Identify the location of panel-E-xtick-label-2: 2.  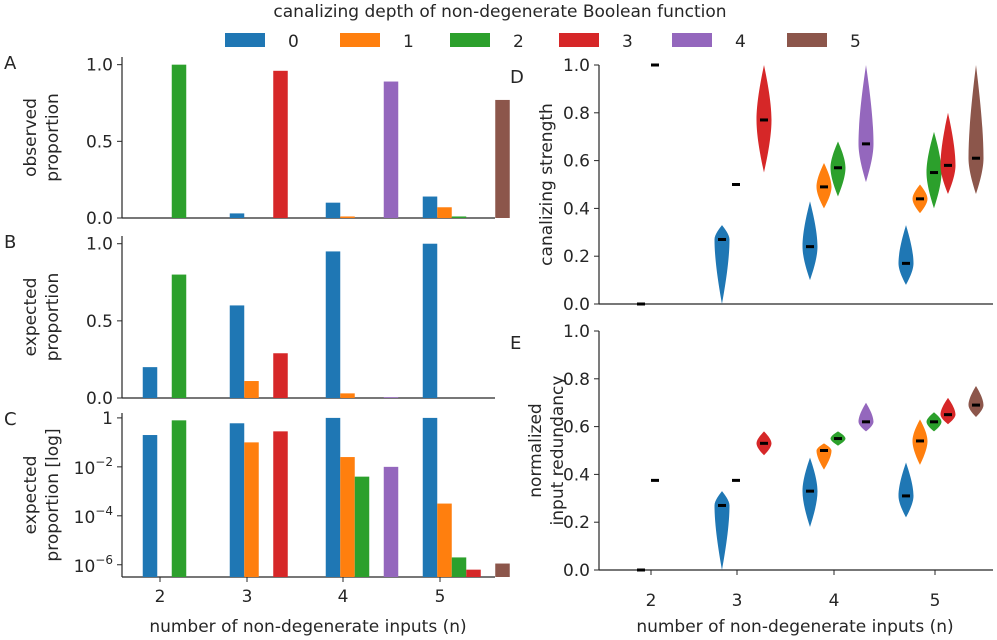
(651, 601).